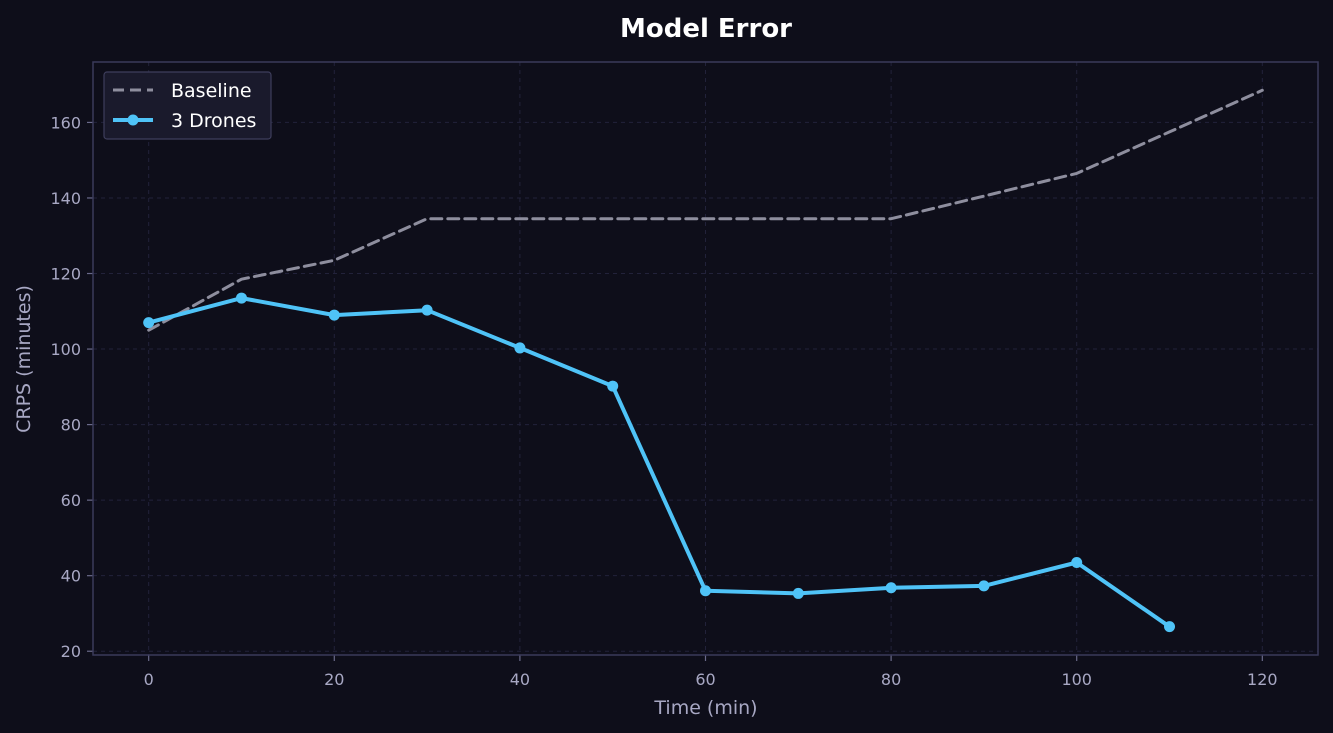 The image size is (1333, 733). I want to click on y-tick-label: 140, so click(65, 198).